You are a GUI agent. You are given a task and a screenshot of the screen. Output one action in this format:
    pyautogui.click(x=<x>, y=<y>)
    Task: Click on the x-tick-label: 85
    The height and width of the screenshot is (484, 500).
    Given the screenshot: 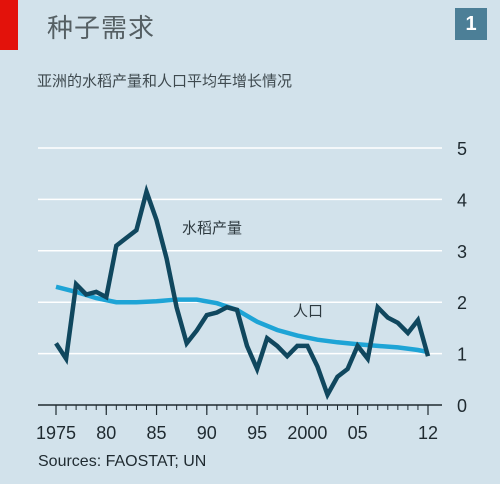 What is the action you would take?
    pyautogui.click(x=157, y=433)
    